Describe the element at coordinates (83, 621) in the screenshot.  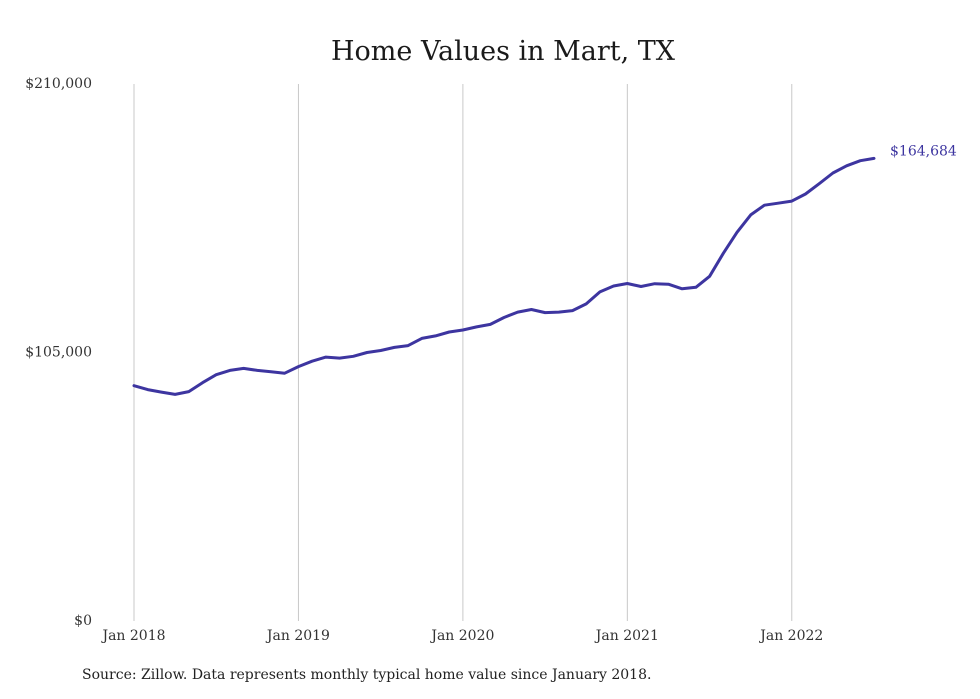
I see `y-tick-label: $0` at that location.